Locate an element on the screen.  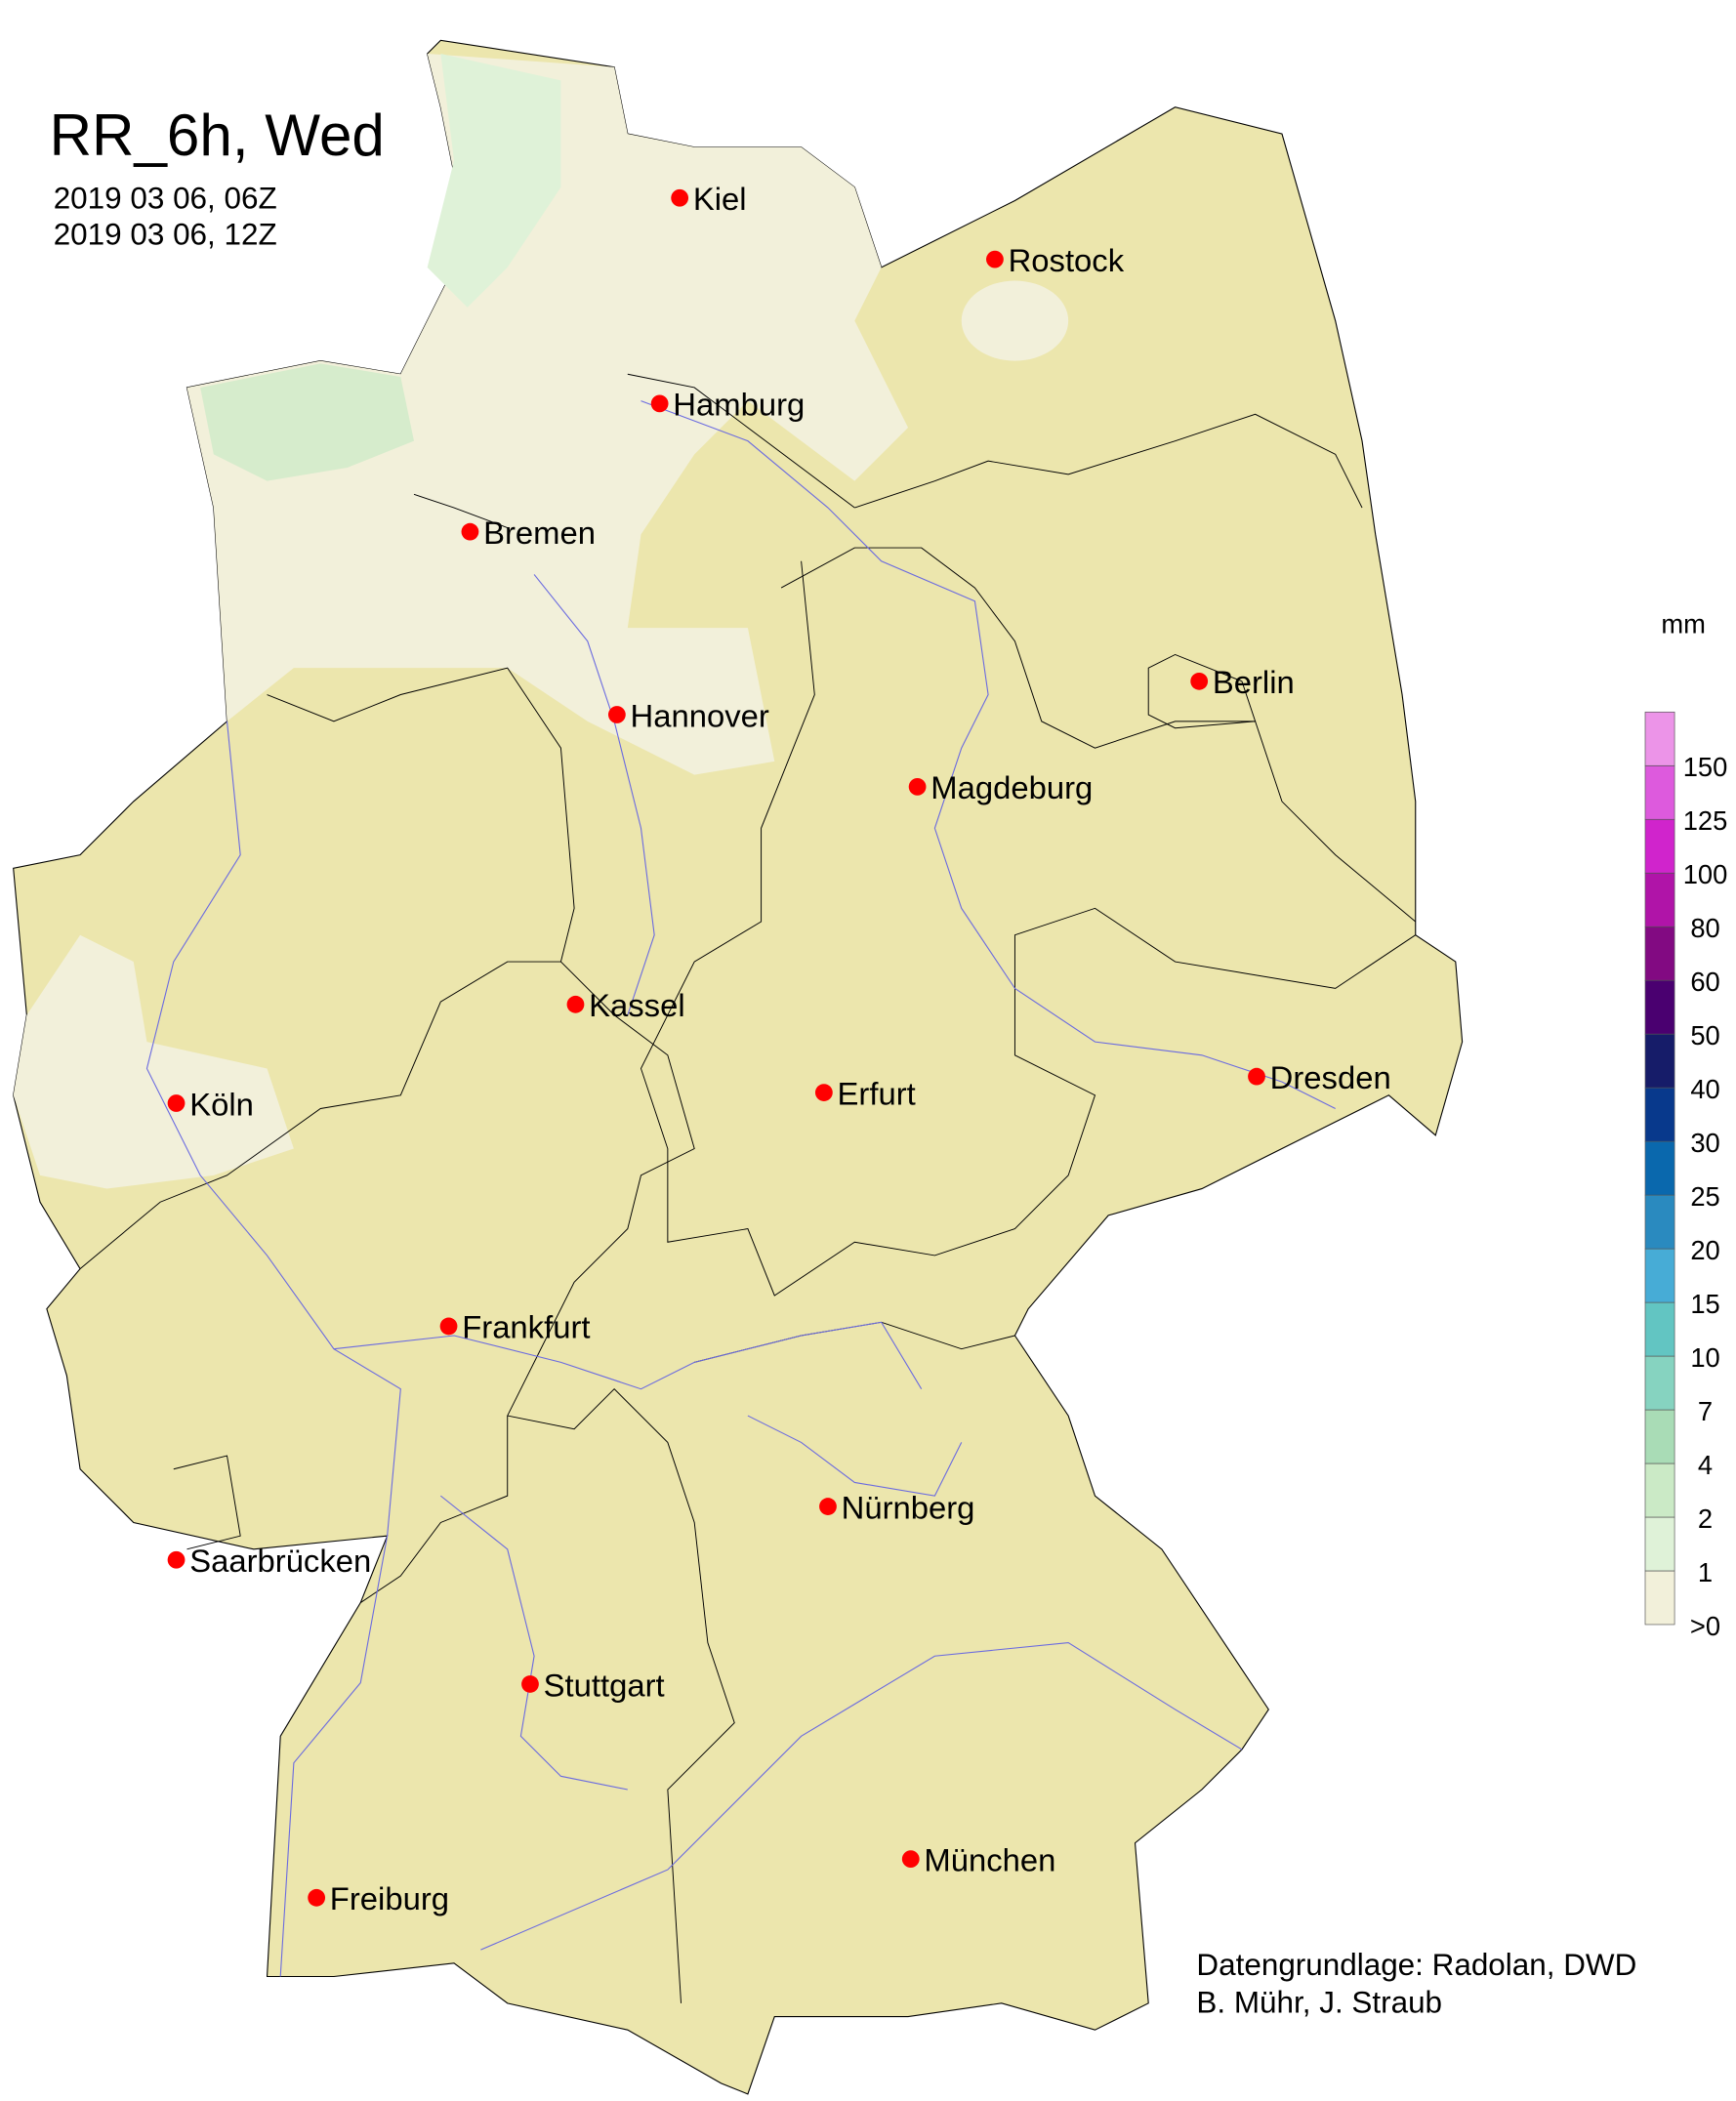
city-stuttgart: Stuttgart is located at coordinates (593, 1685).